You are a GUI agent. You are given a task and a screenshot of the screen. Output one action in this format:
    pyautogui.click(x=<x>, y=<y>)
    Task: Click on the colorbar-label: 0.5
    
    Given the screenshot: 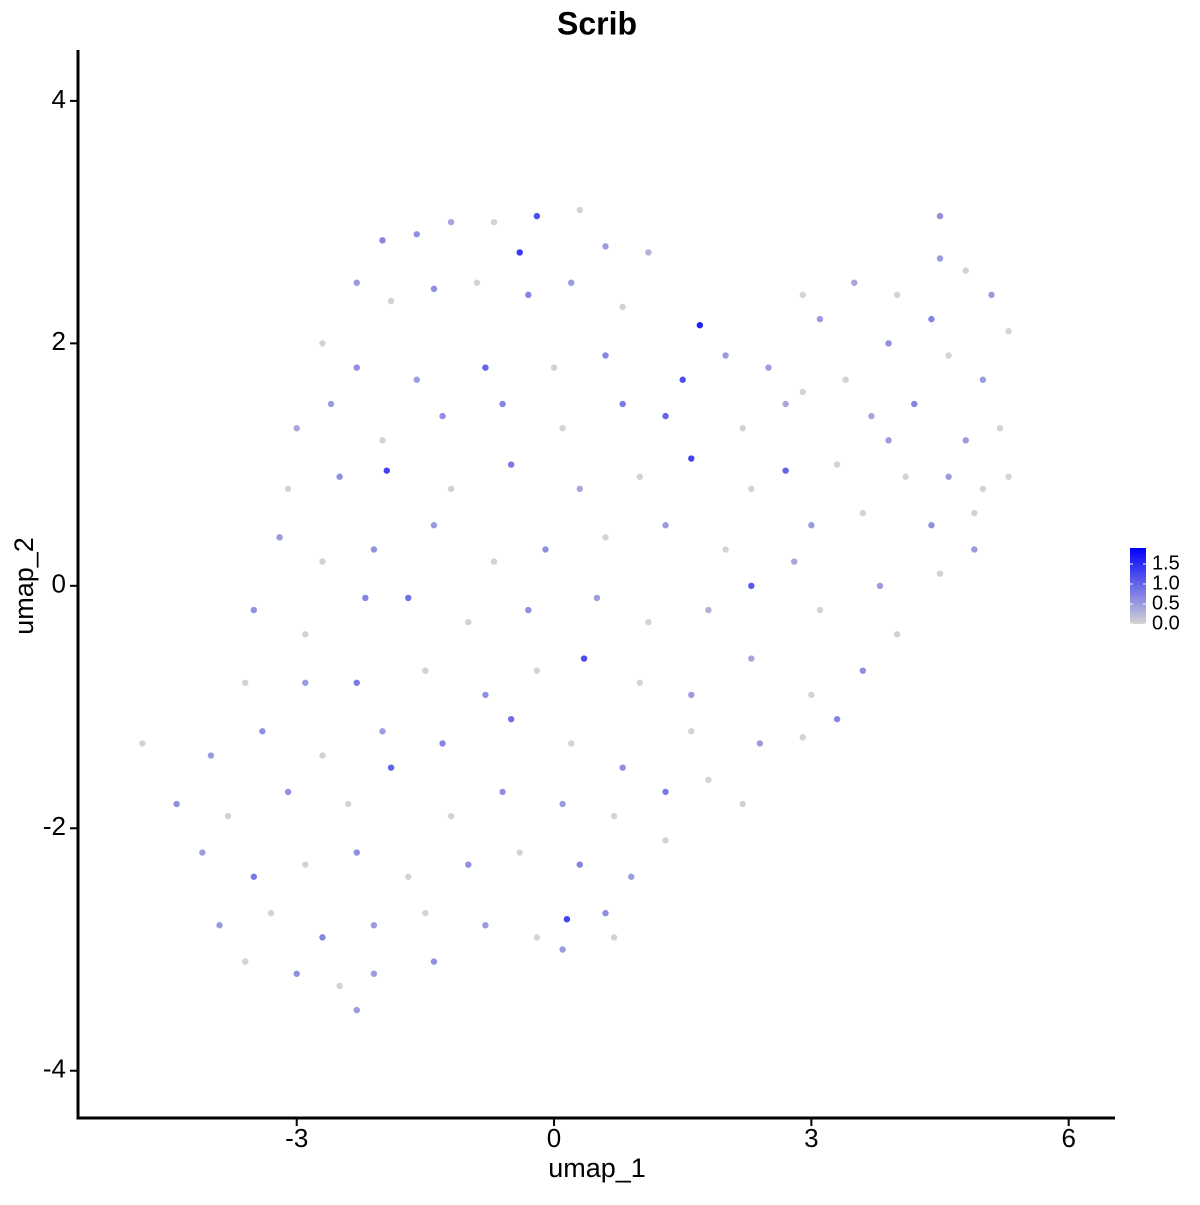 What is the action you would take?
    pyautogui.click(x=1166, y=603)
    